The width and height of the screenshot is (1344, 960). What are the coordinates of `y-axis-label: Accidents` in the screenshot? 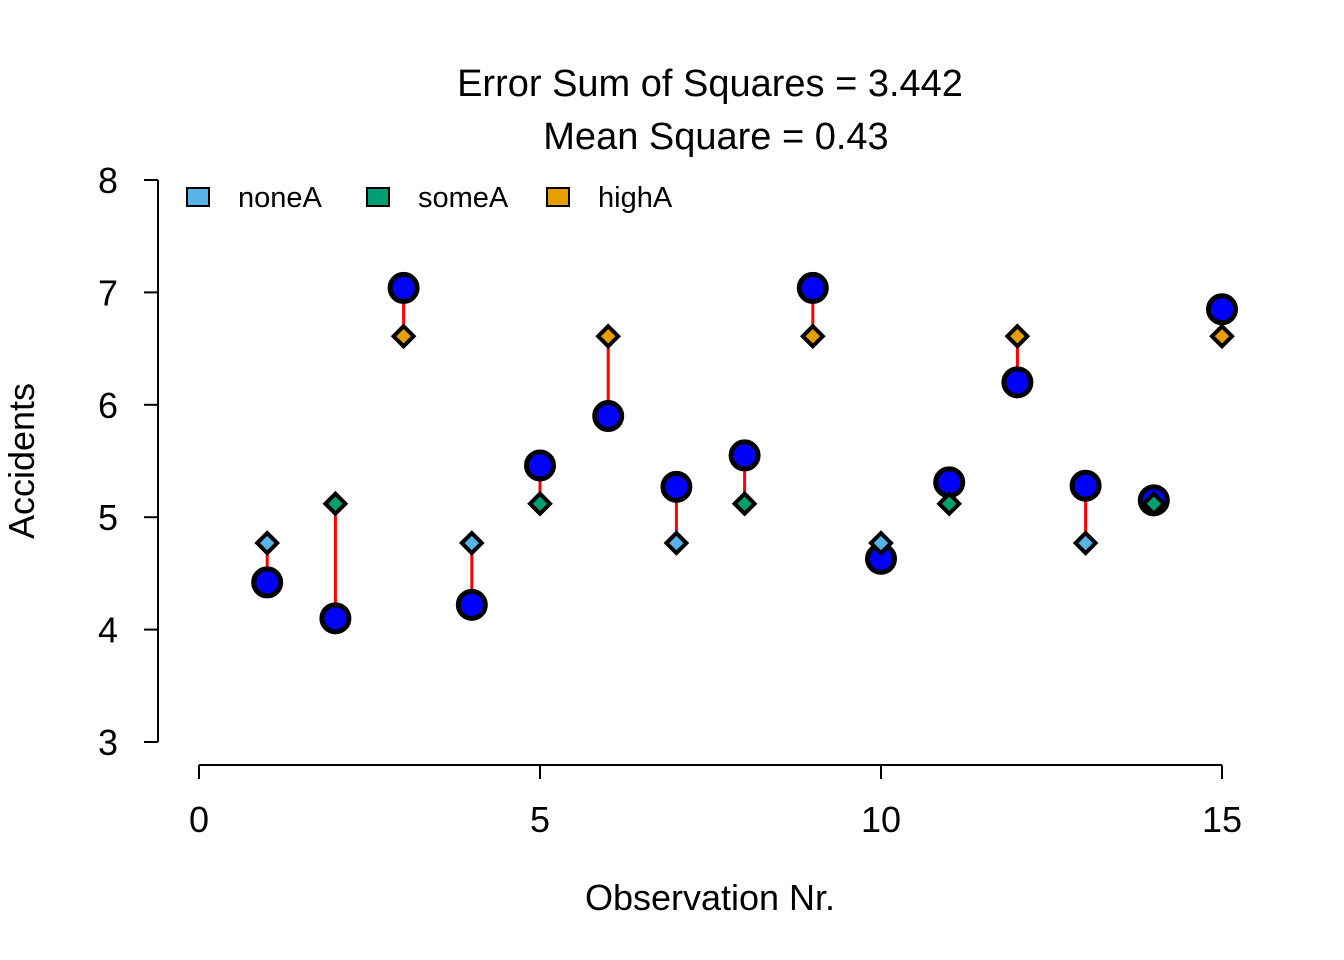 It's located at (21, 461).